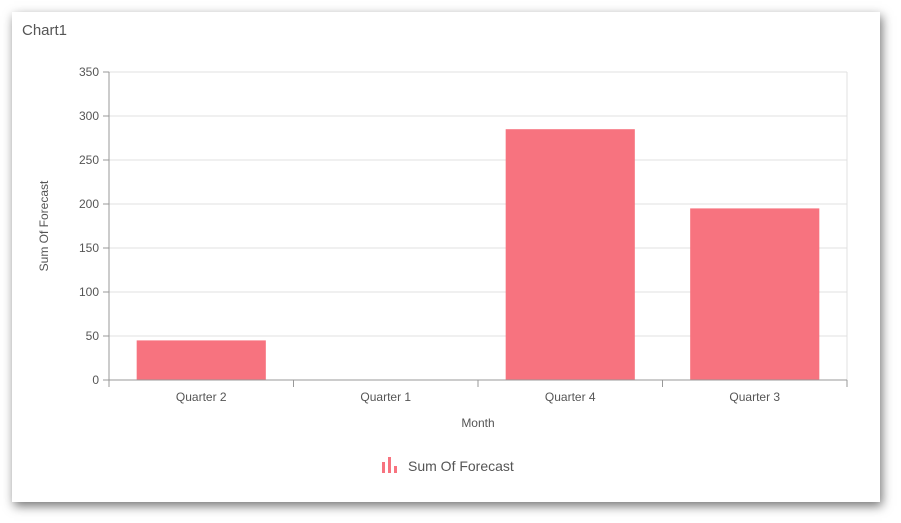 The height and width of the screenshot is (523, 901). Describe the element at coordinates (44, 225) in the screenshot. I see `y-axis-title: Sum Of Forecast` at that location.